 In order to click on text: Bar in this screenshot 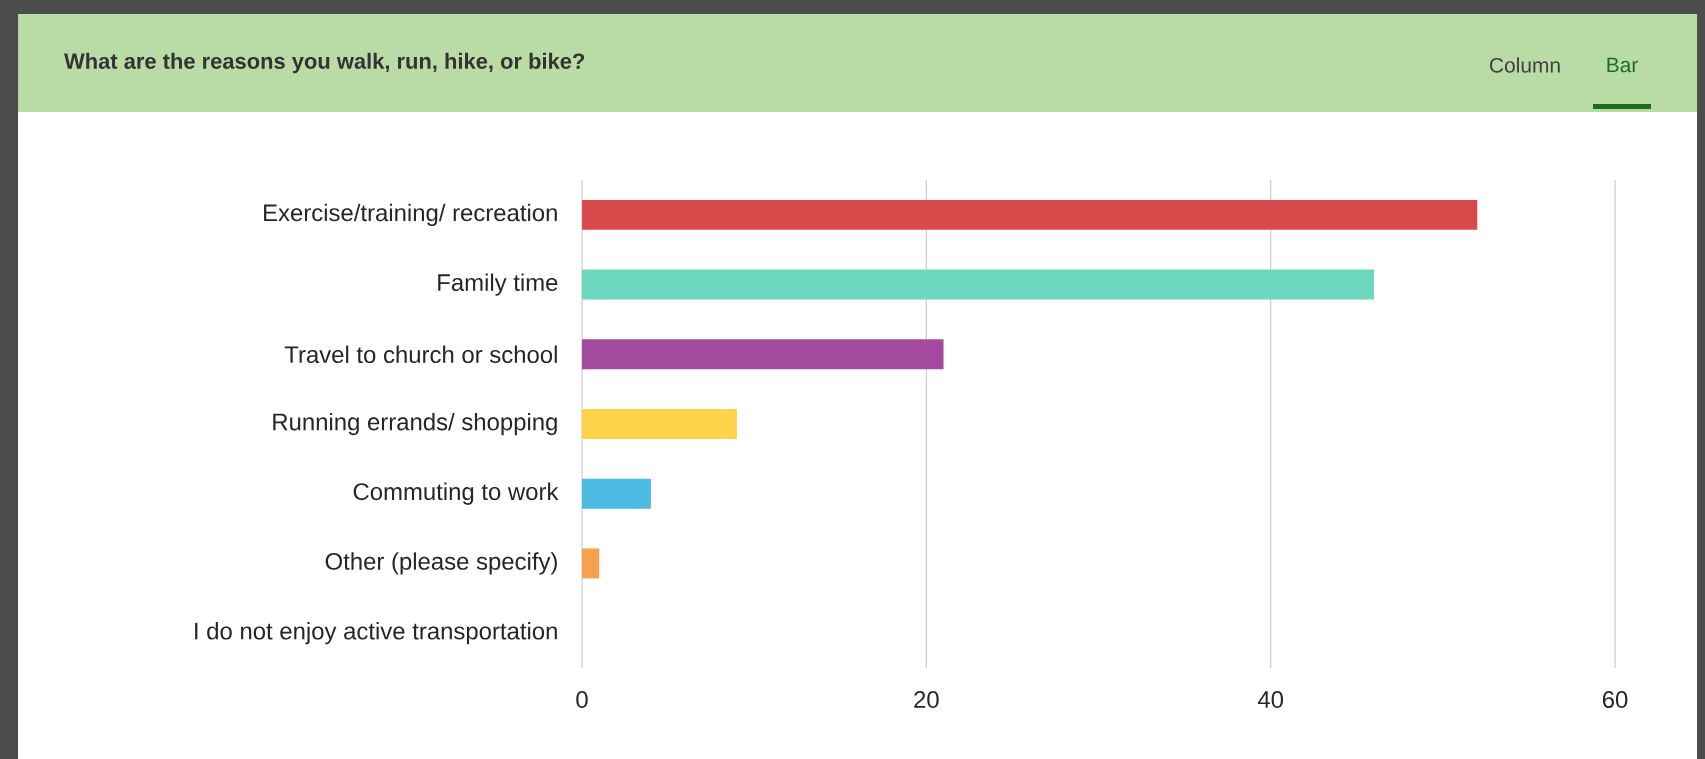, I will do `click(1622, 65)`.